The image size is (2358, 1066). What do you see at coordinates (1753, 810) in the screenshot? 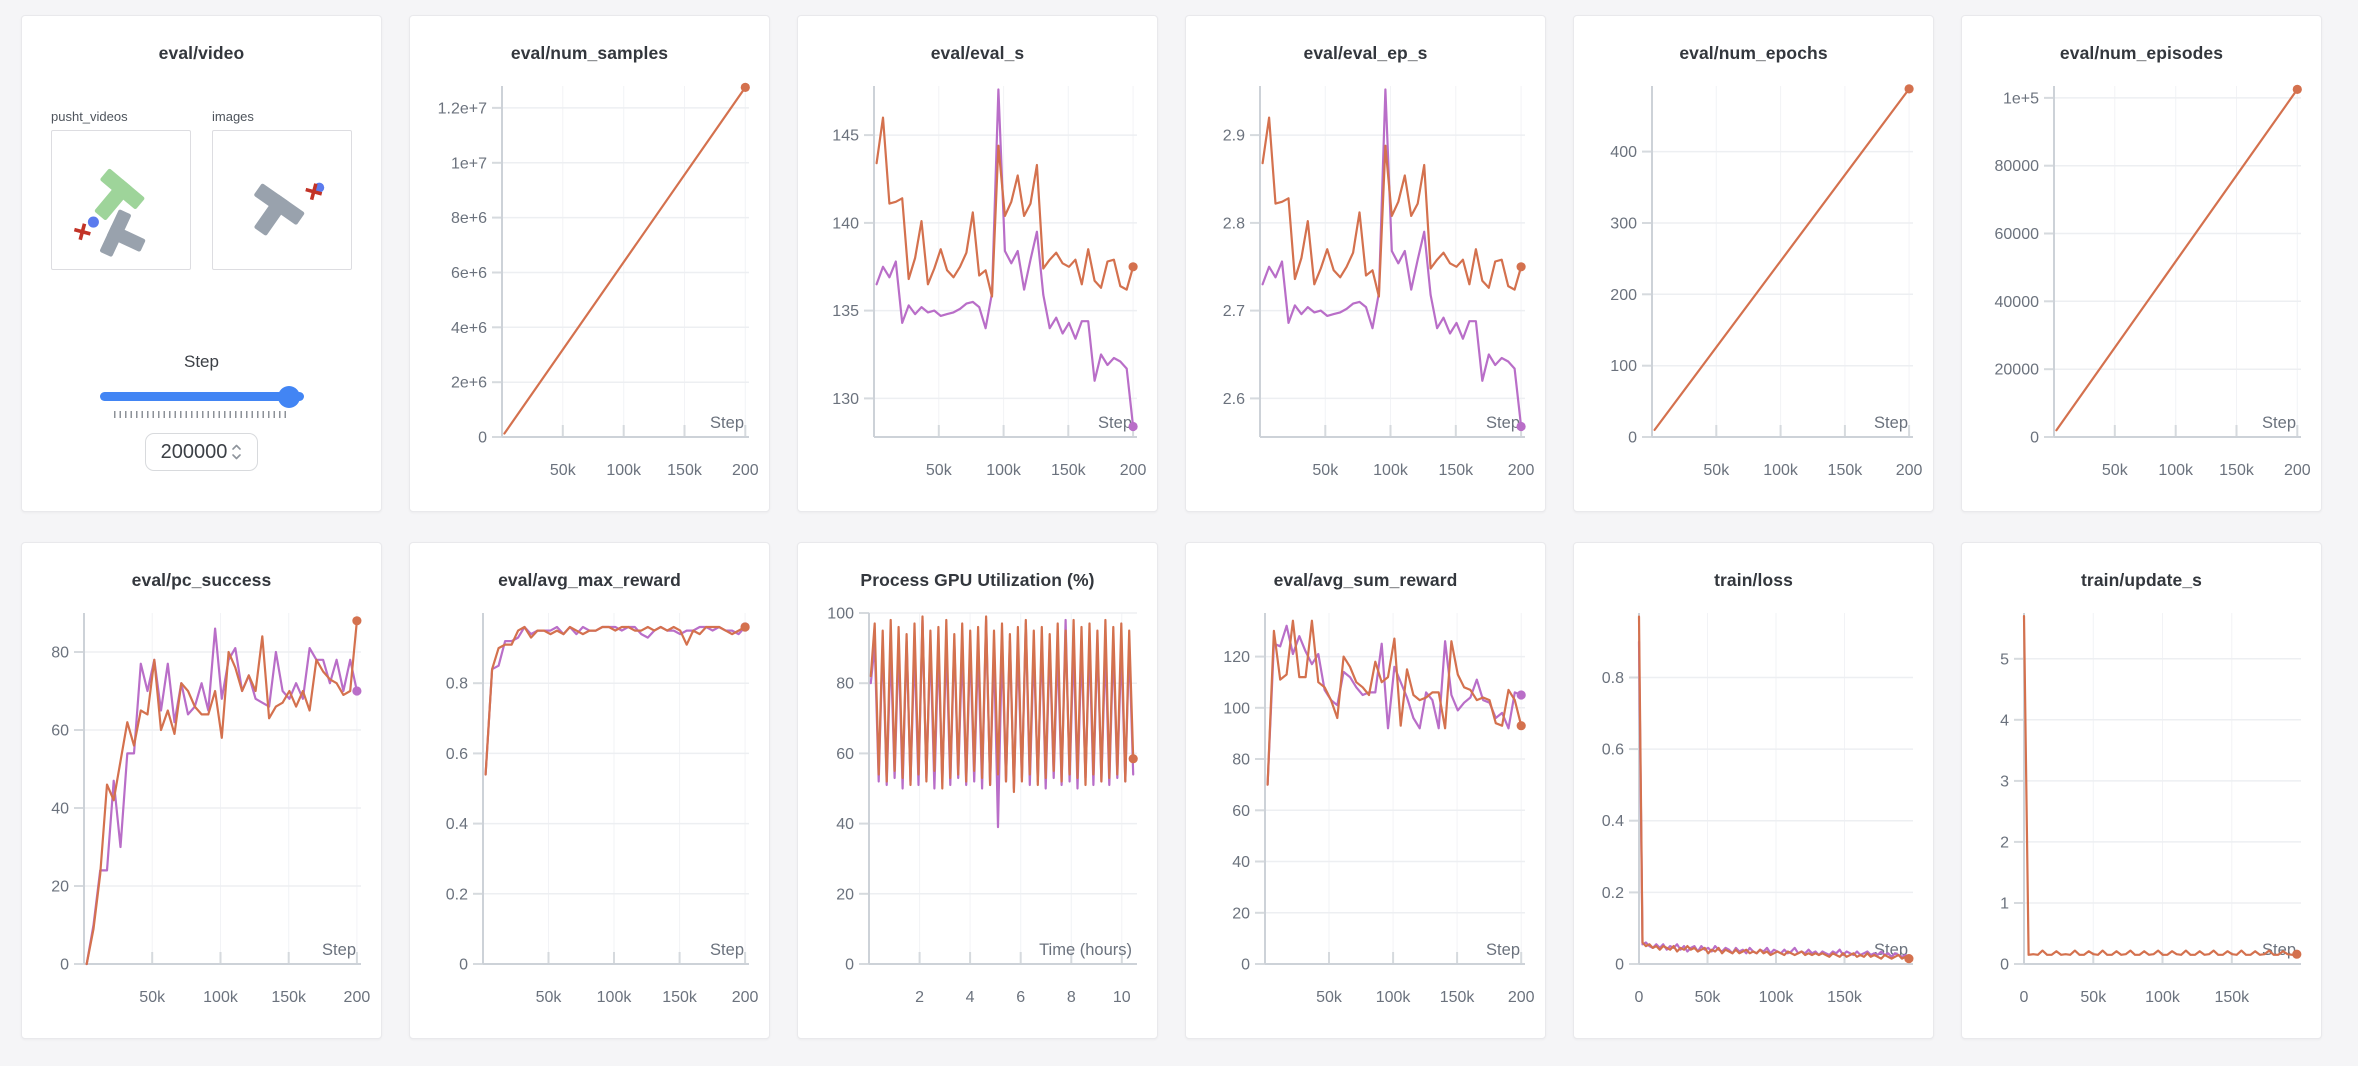
I see `line-chart: 0 50k 100k 150k 0 0.2 0.4 0.6 0.8 Step` at bounding box center [1753, 810].